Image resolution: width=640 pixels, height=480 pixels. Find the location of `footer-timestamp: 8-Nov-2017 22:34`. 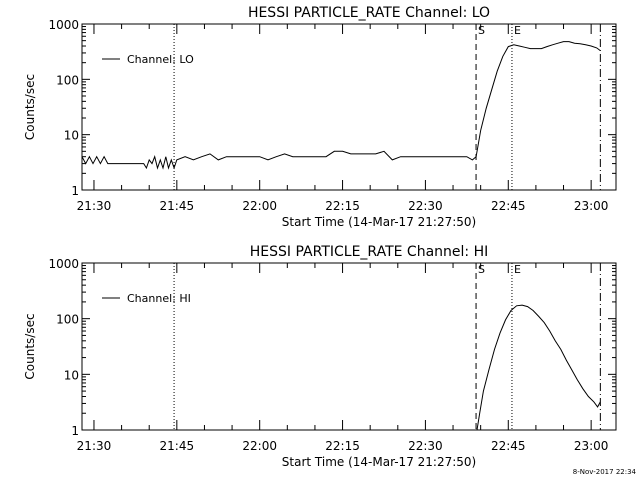

footer-timestamp: 8-Nov-2017 22:34 is located at coordinates (605, 472).